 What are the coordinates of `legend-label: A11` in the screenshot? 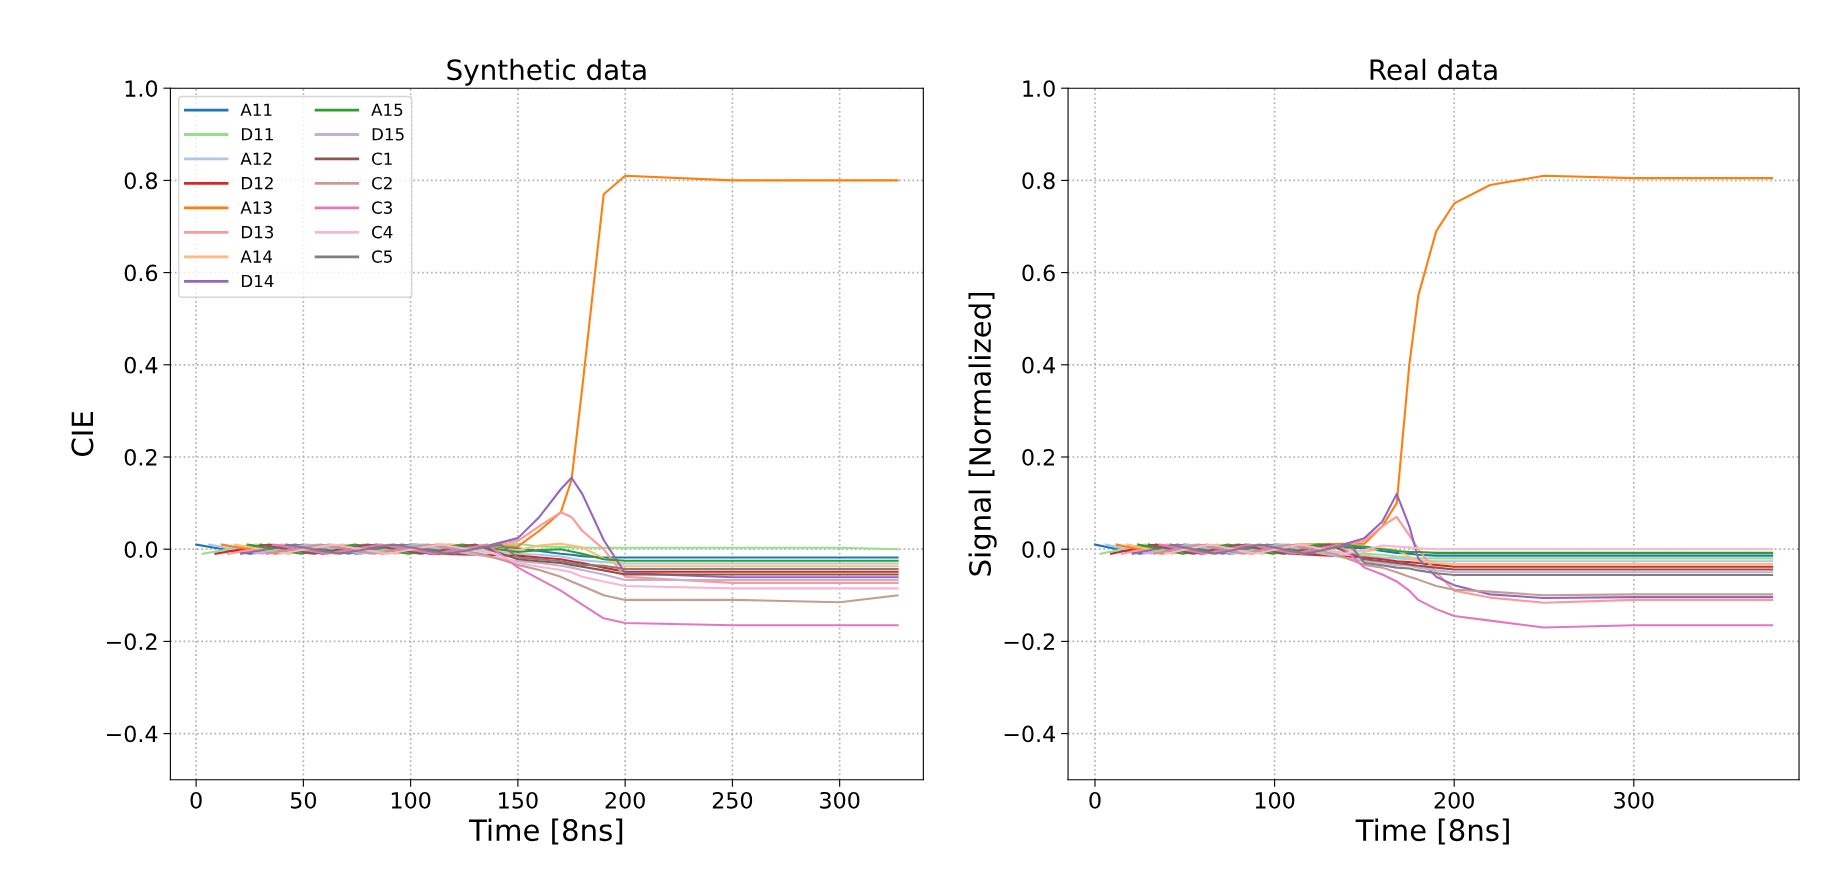 It's located at (256, 109).